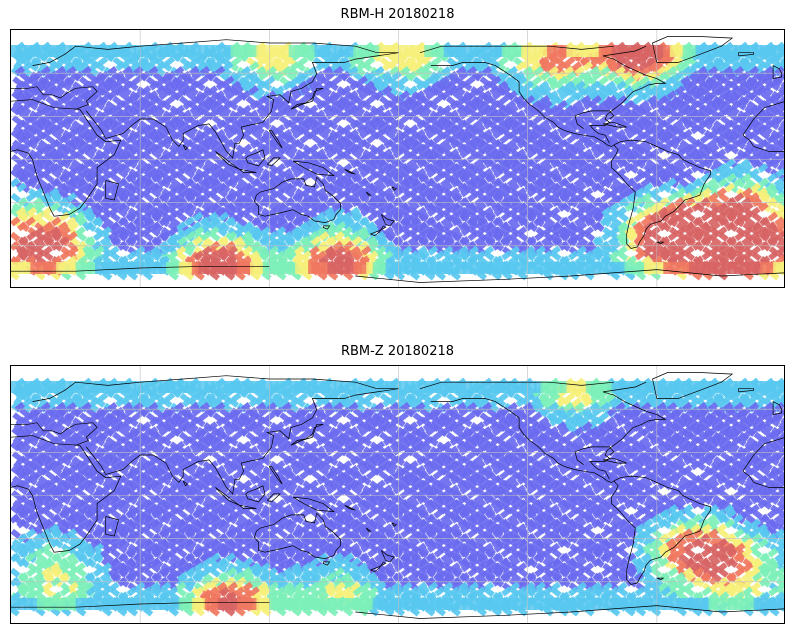 Image resolution: width=794 pixels, height=633 pixels. Describe the element at coordinates (397, 14) in the screenshot. I see `panel-title-top: RBM-H 20180218` at that location.